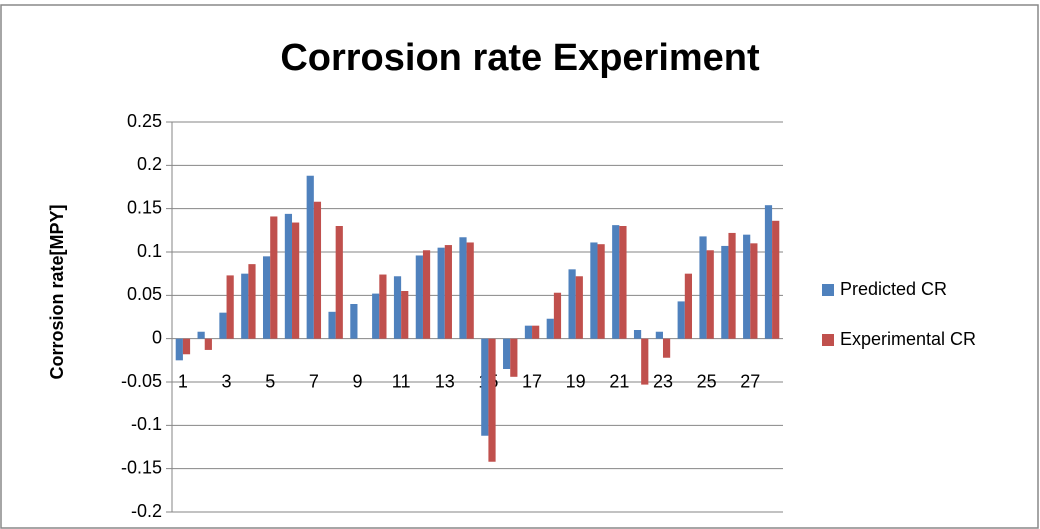  What do you see at coordinates (183, 381) in the screenshot?
I see `x-tick-label: 1` at bounding box center [183, 381].